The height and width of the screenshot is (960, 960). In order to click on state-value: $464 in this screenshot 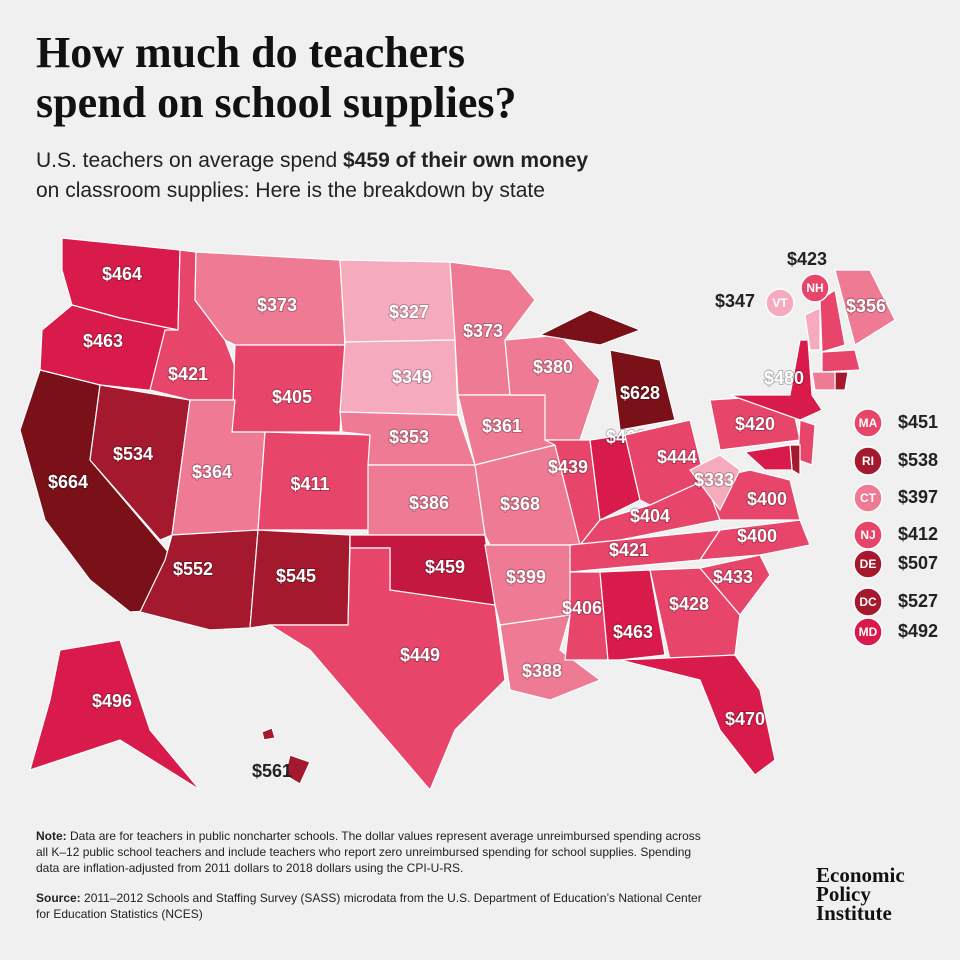, I will do `click(122, 274)`.